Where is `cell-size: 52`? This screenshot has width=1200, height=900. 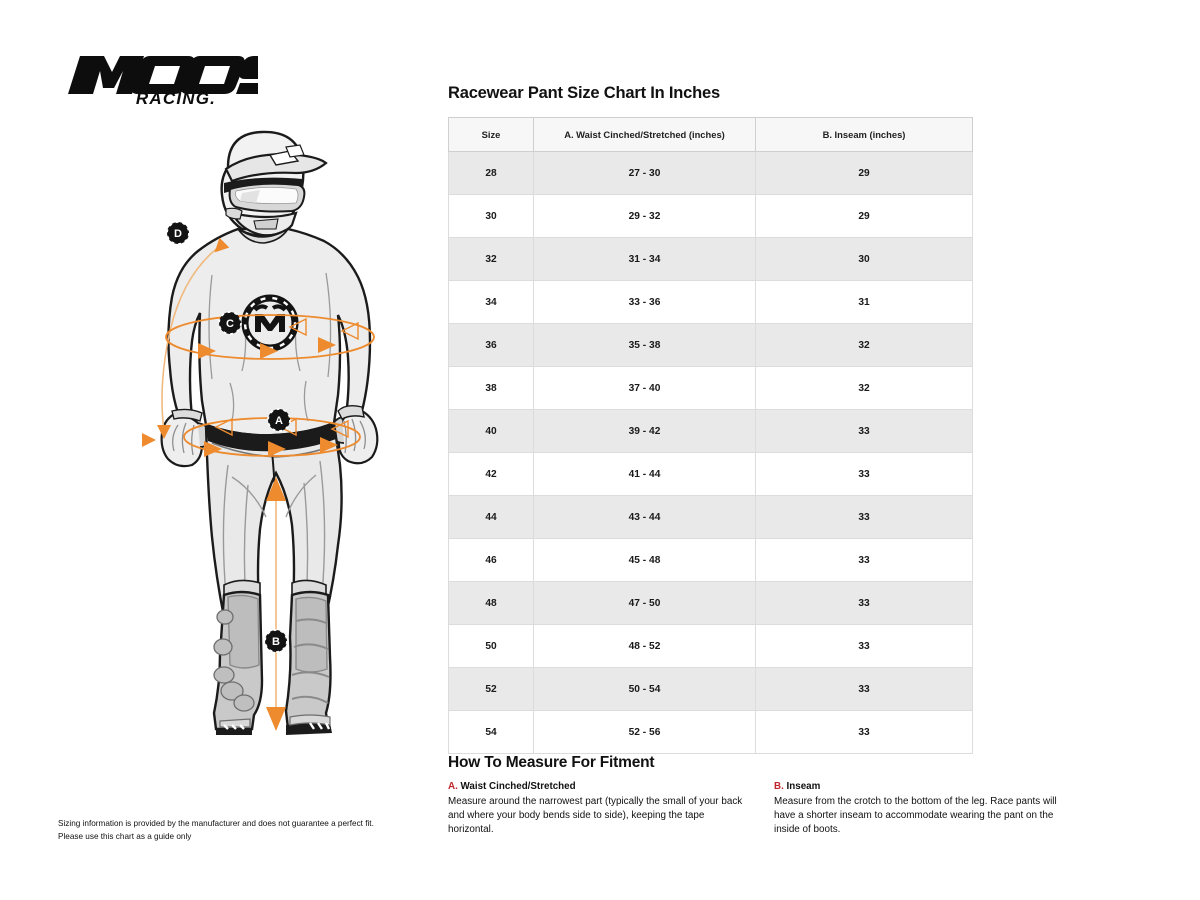 cell-size: 52 is located at coordinates (491, 689).